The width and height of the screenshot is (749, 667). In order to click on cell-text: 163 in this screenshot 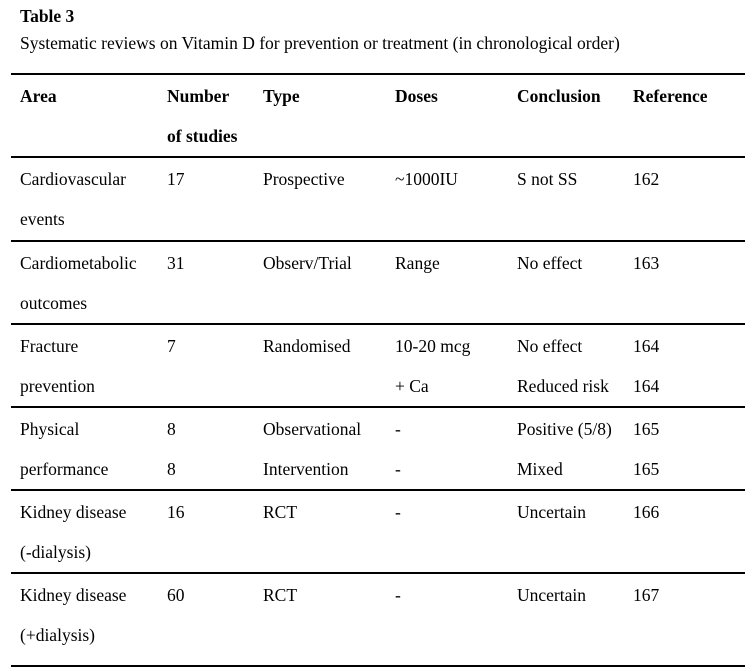, I will do `click(646, 263)`.